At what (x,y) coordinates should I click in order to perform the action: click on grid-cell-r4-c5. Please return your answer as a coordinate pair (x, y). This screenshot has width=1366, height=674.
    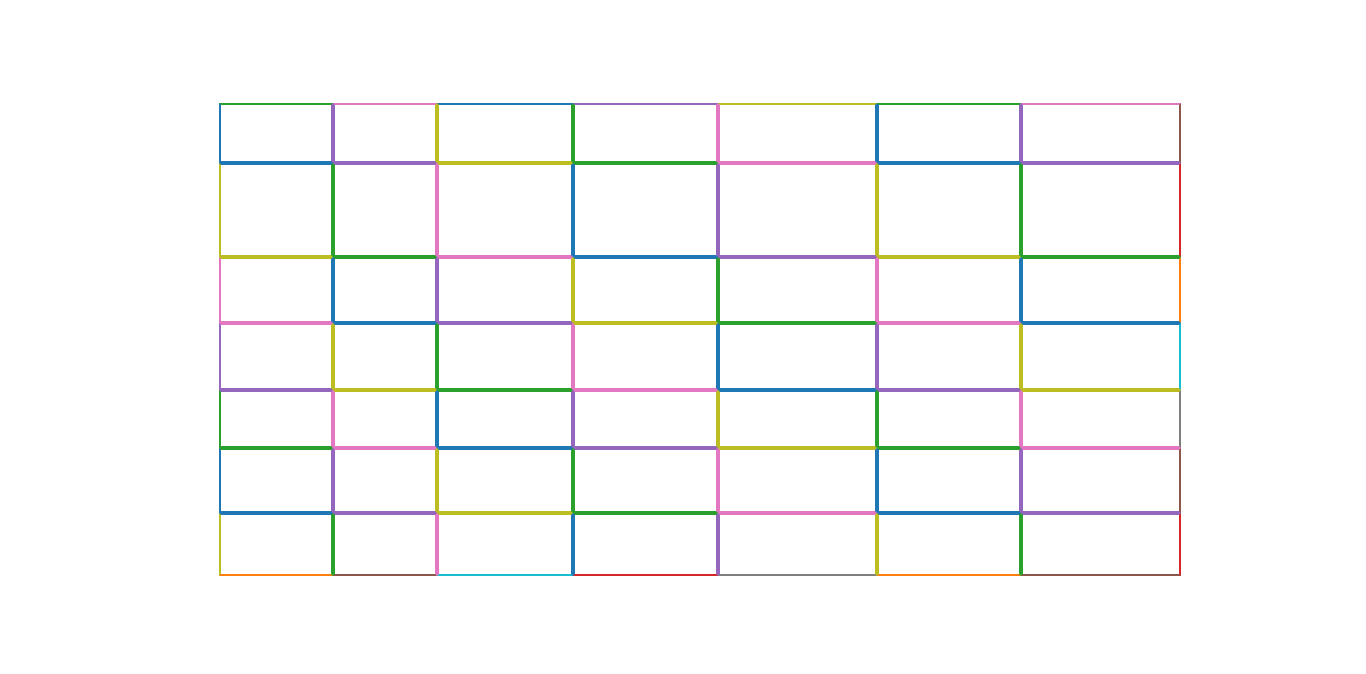
    Looking at the image, I should click on (949, 419).